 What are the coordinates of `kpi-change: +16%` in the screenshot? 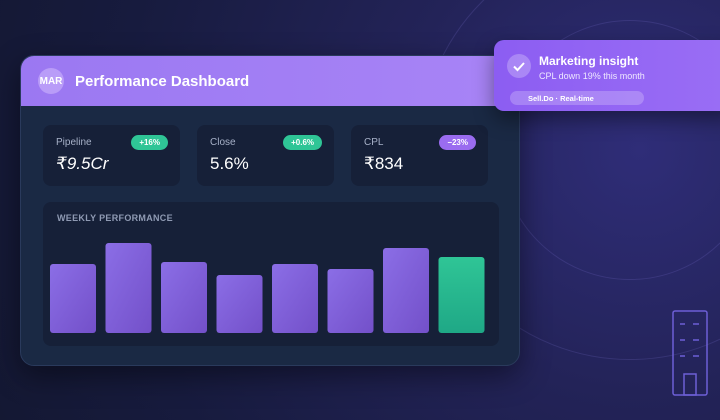 It's located at (149, 142).